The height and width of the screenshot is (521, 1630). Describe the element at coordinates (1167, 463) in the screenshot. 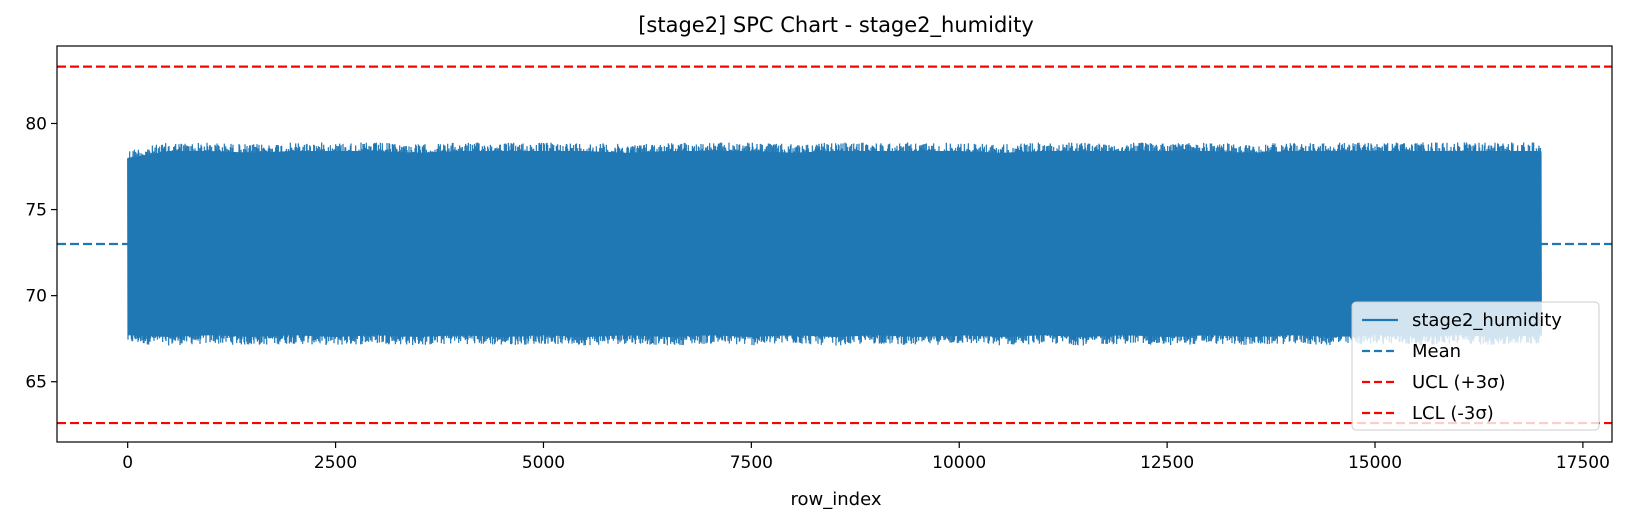

I see `x-tick-label: 12500` at that location.